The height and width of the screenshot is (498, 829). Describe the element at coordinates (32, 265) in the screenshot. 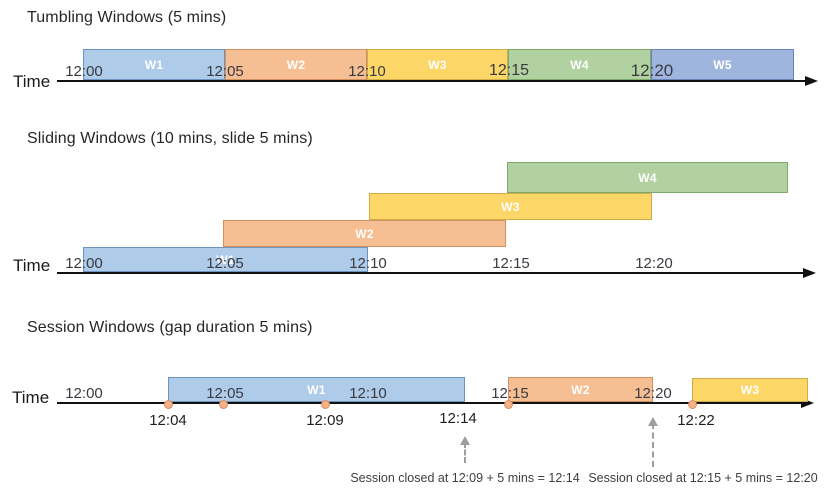

I see `sliding-time-axis-label: Time` at that location.